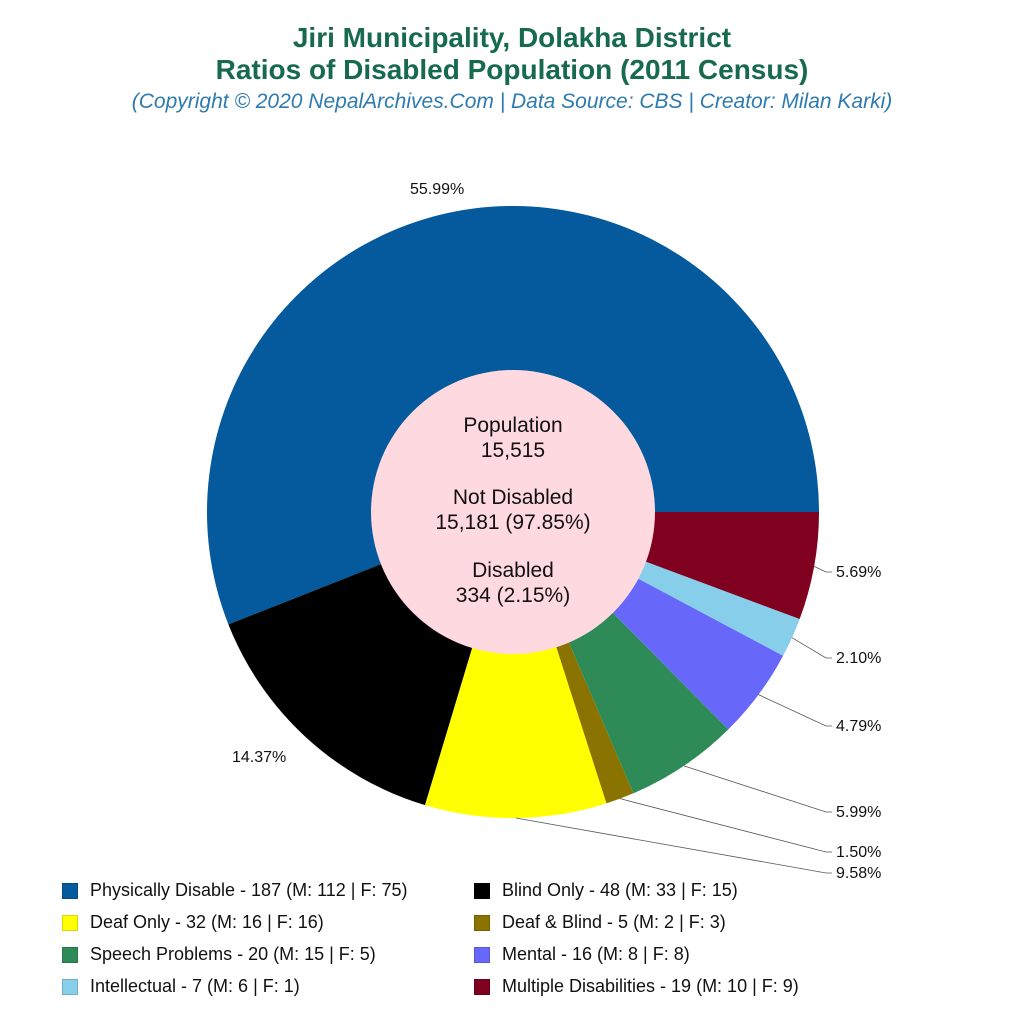 The image size is (1024, 1024). Describe the element at coordinates (513, 497) in the screenshot. I see `center-not-disabled-label: Not Disabled` at that location.